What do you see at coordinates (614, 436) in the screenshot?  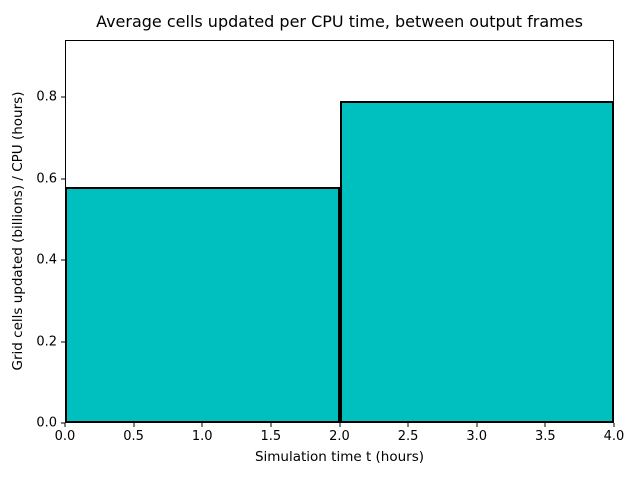 I see `x-tick-label: 4.0` at bounding box center [614, 436].